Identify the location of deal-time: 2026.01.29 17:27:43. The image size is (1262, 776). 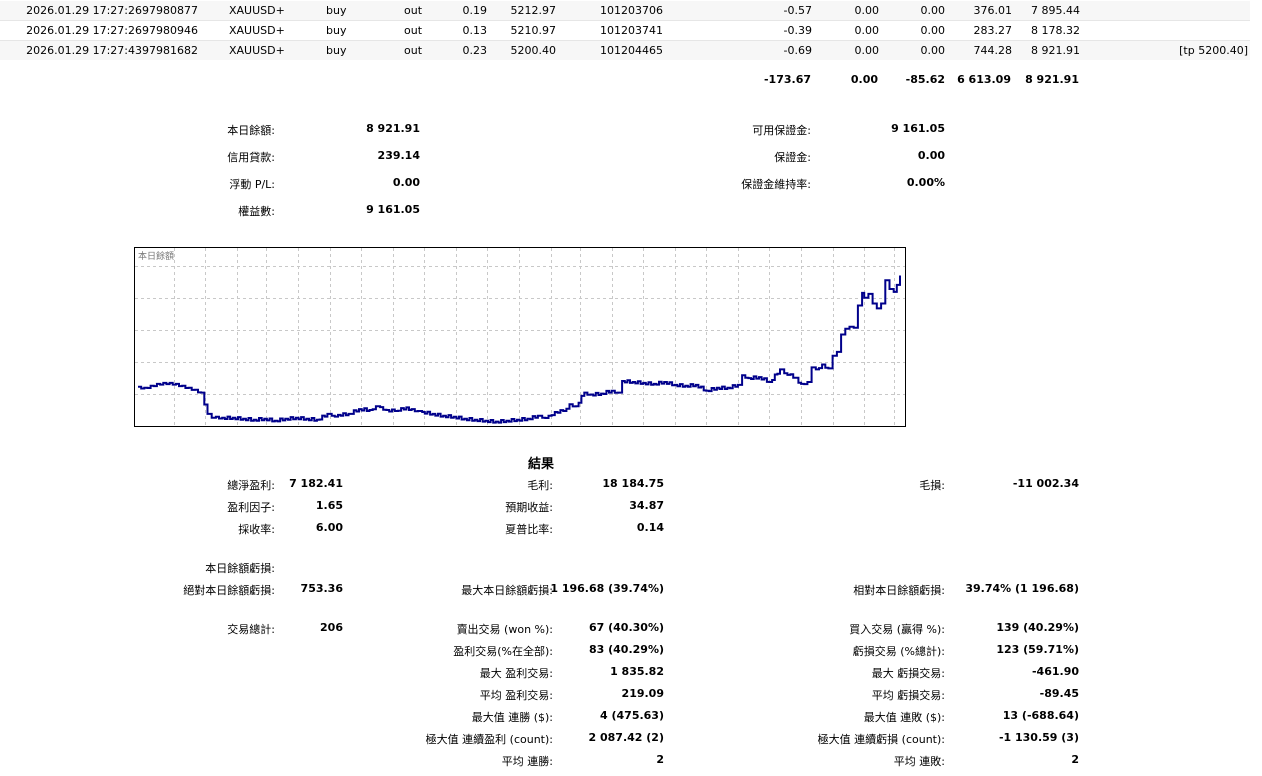
(84, 50).